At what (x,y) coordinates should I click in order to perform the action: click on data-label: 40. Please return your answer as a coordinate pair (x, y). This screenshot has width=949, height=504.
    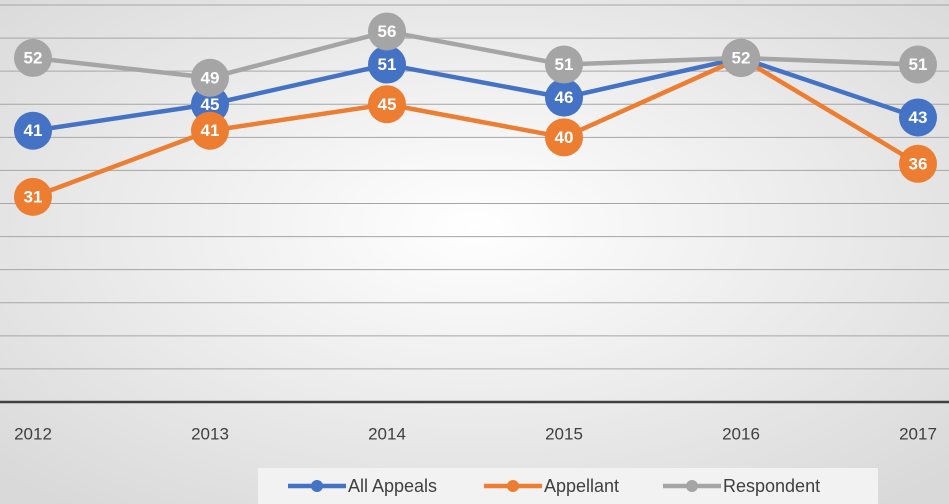
    Looking at the image, I should click on (564, 137).